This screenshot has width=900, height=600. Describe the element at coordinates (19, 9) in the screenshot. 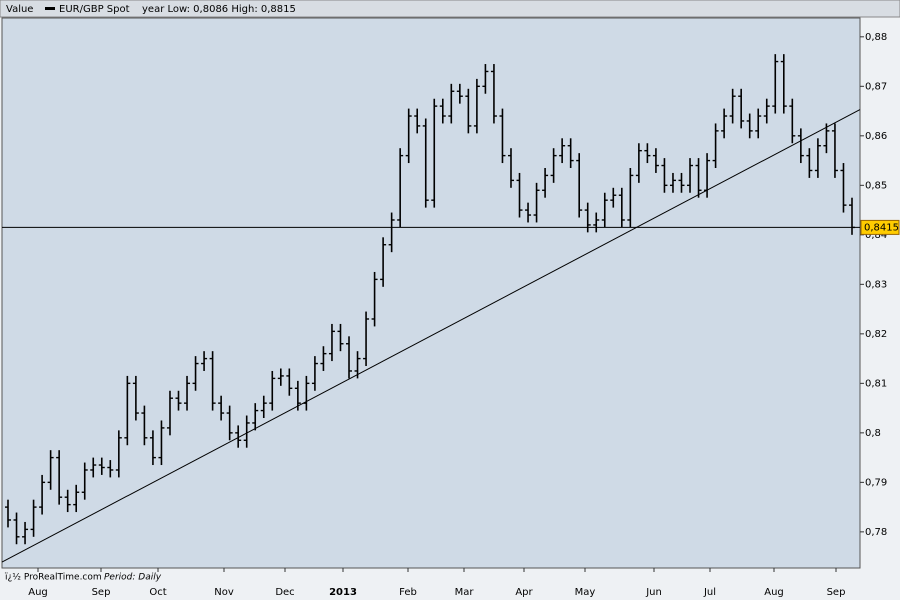

I see `header-label: Value` at that location.